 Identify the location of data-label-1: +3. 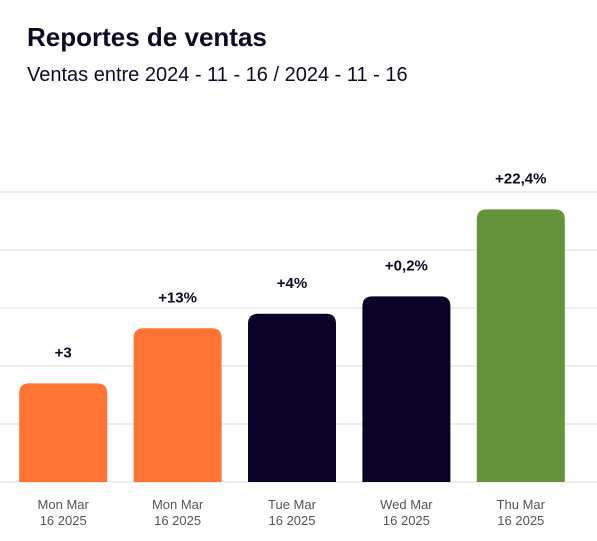
(63, 352).